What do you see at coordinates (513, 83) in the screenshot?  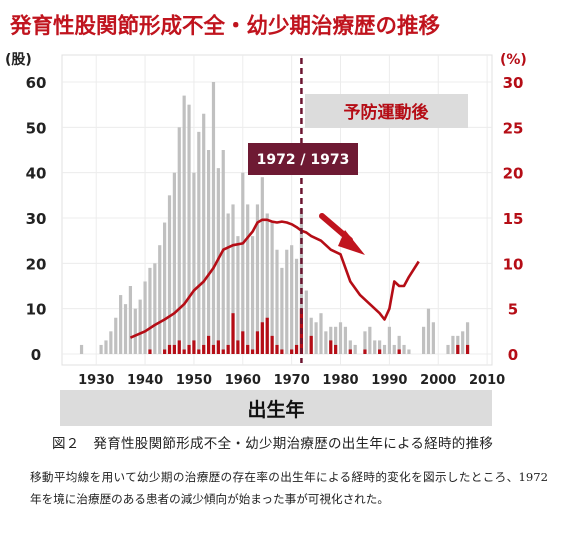 I see `y-right-tick: 30` at bounding box center [513, 83].